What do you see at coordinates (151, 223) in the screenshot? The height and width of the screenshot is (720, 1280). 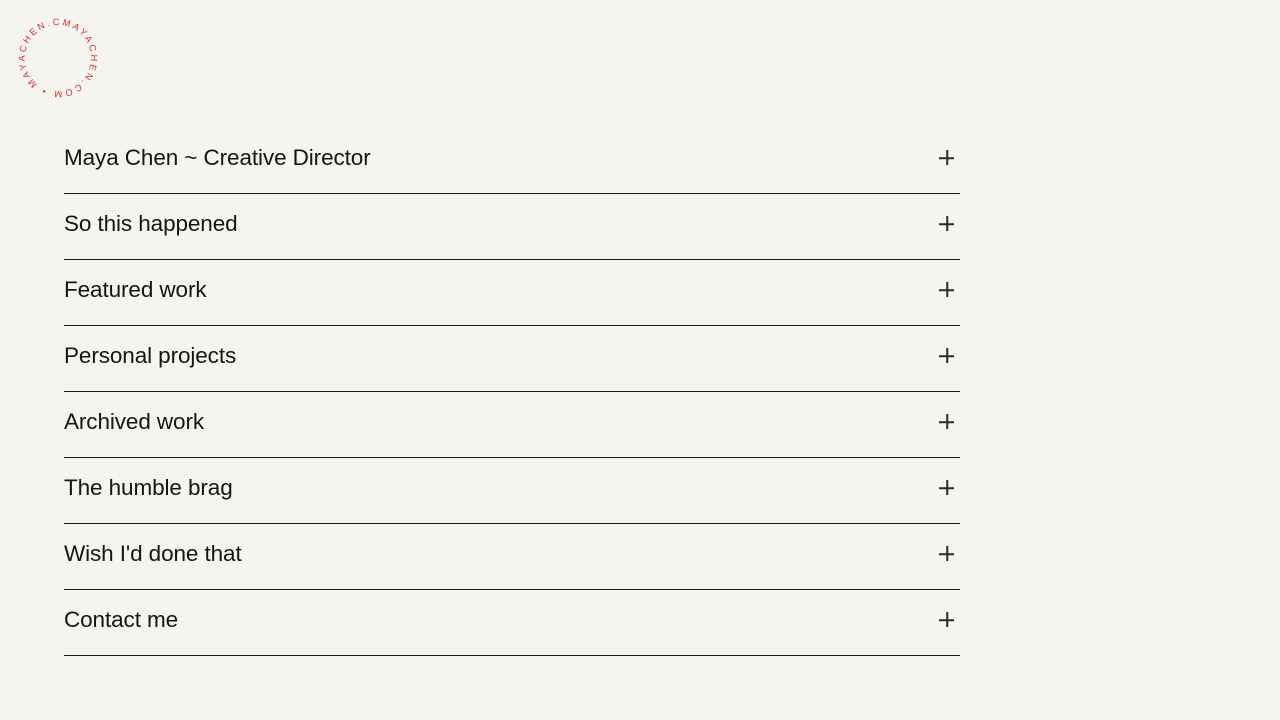 I see `accordion-item-label: So this happened` at bounding box center [151, 223].